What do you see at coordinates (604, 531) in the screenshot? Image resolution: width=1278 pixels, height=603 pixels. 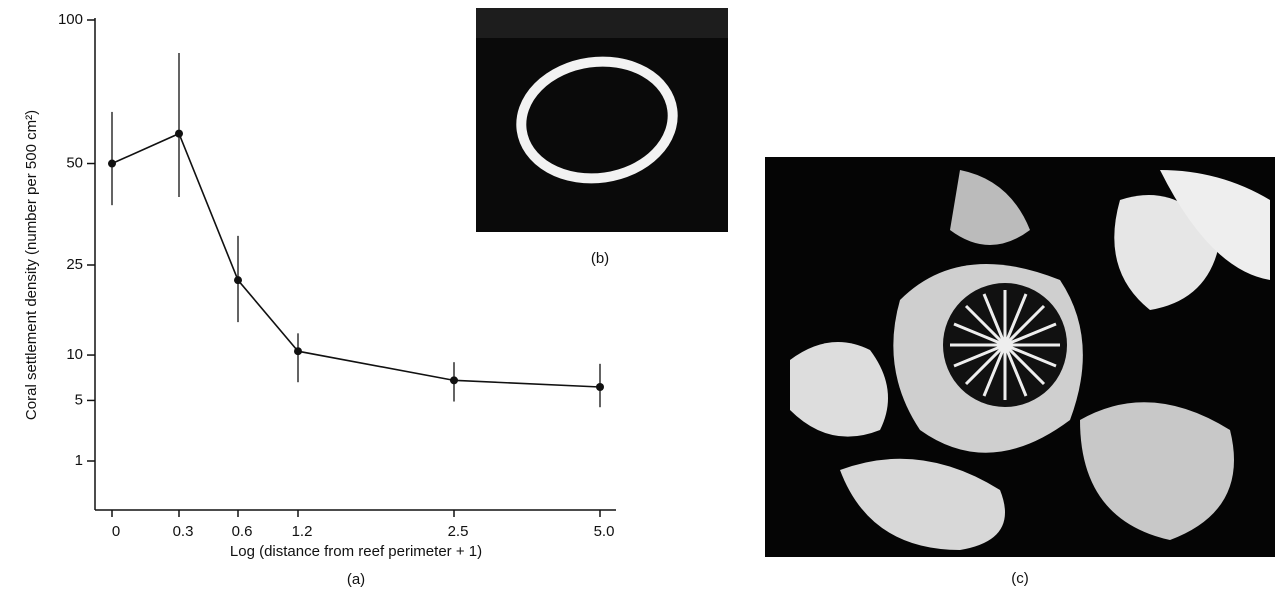 I see `x-tick-label: 5.0` at bounding box center [604, 531].